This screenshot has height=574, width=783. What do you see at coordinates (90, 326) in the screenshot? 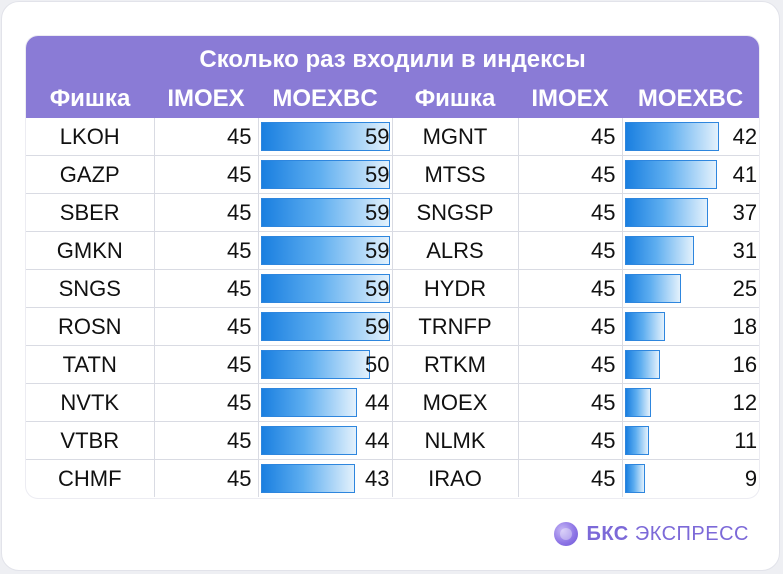
I see `ticker-cell: ROSN` at bounding box center [90, 326].